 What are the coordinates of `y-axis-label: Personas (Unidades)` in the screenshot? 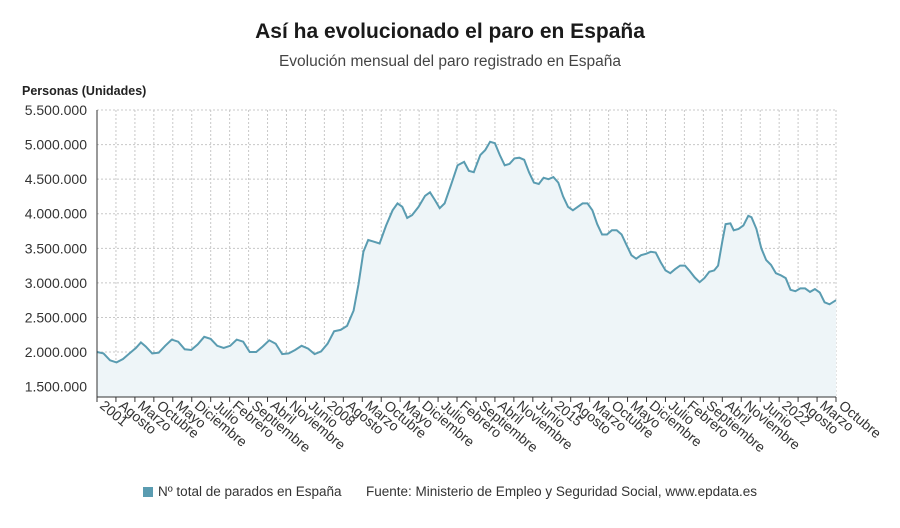 It's located at (84, 91).